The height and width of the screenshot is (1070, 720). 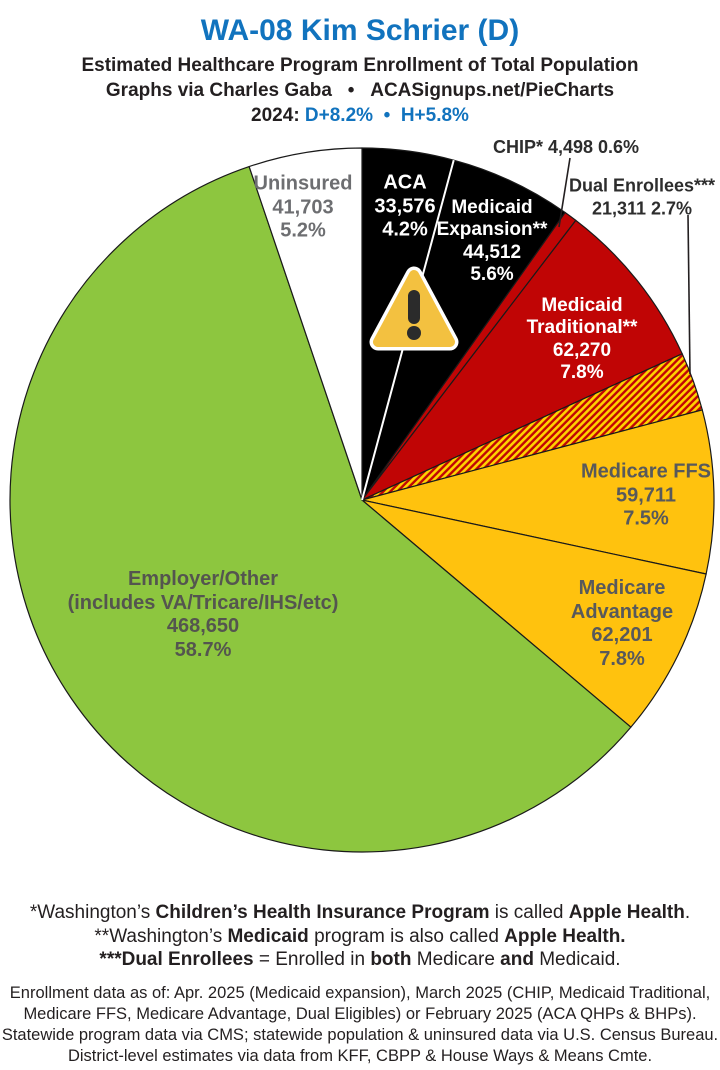 I want to click on slice-uninsured, so click(x=305, y=324).